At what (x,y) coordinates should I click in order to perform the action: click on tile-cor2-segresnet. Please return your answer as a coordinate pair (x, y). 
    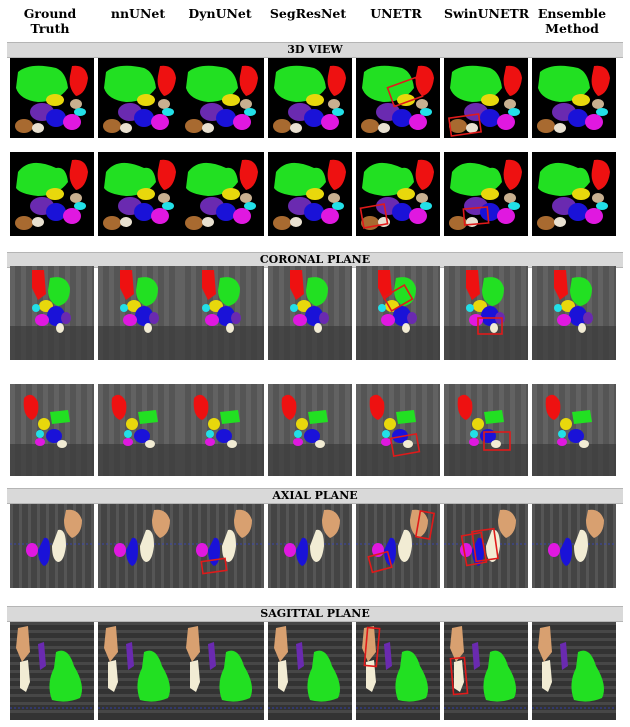
    Looking at the image, I should click on (310, 430).